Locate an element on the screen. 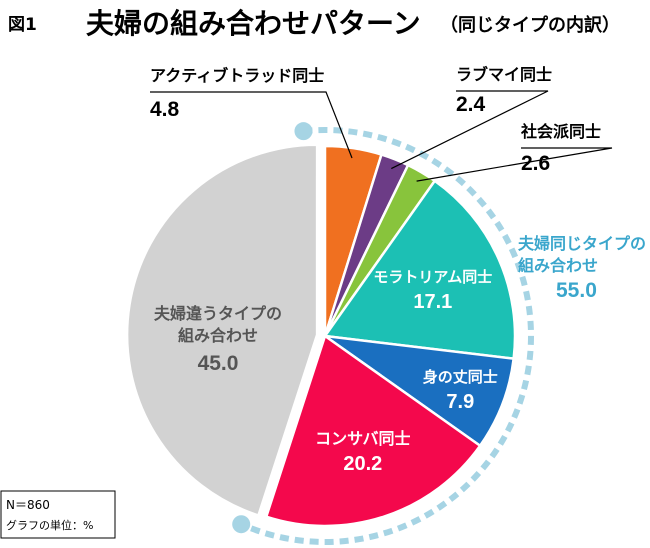 This screenshot has width=650, height=548. slice-name-2: ラブマイ同士 is located at coordinates (504, 74).